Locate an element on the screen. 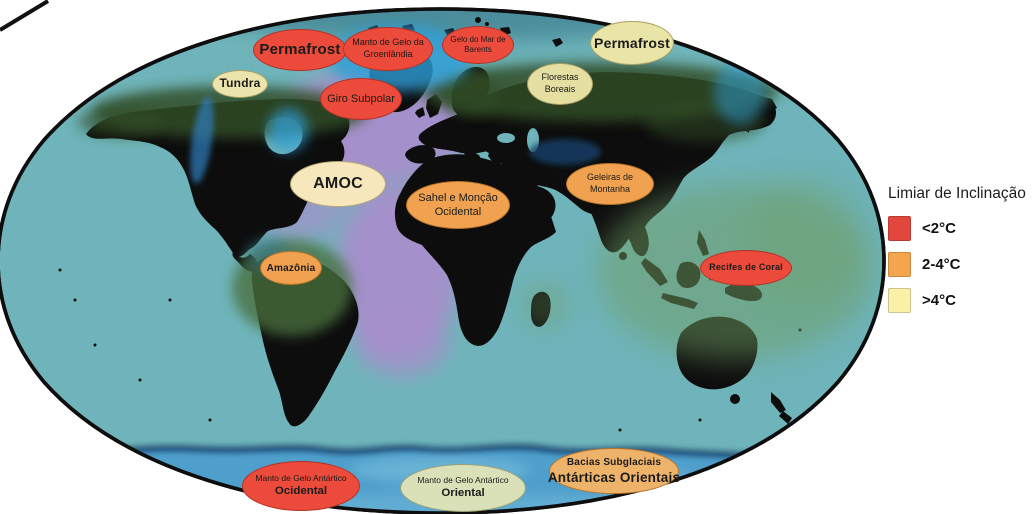  andes-blue is located at coordinates (268, 255).